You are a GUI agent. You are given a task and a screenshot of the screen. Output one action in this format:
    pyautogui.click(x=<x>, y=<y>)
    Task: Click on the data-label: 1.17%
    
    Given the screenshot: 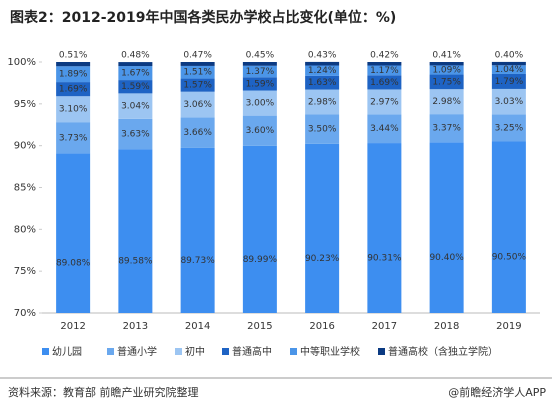 What is the action you would take?
    pyautogui.click(x=384, y=71)
    